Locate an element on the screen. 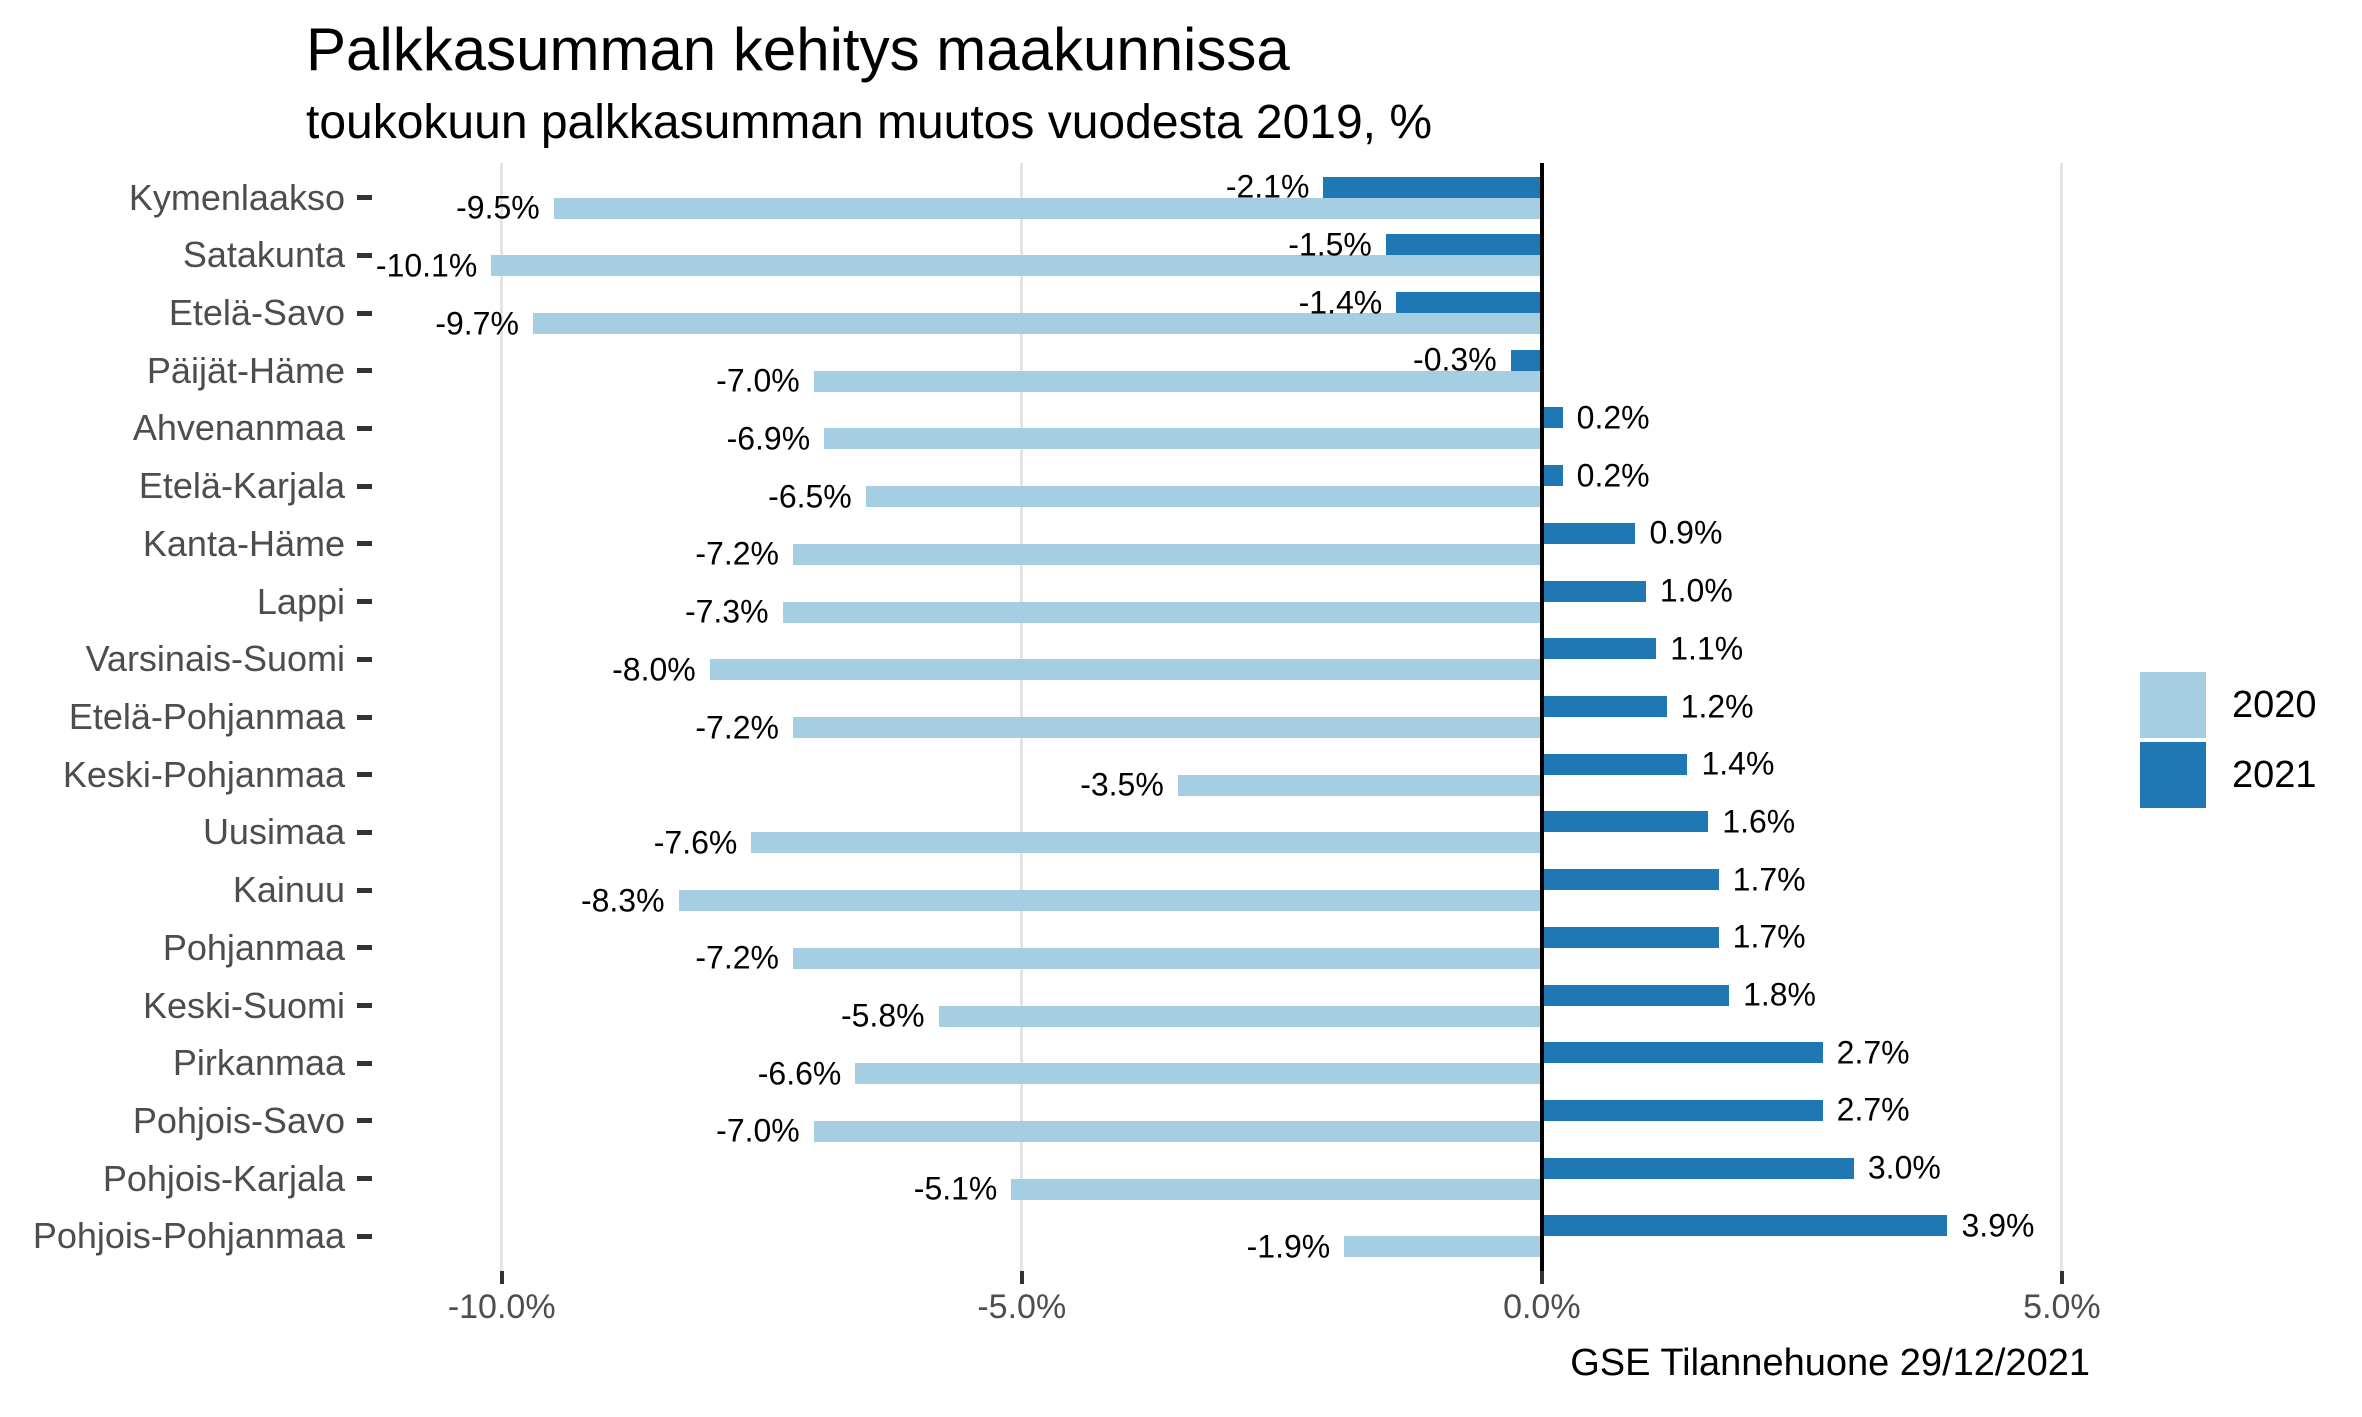  bar-value-label: -7.0% is located at coordinates (758, 1130).